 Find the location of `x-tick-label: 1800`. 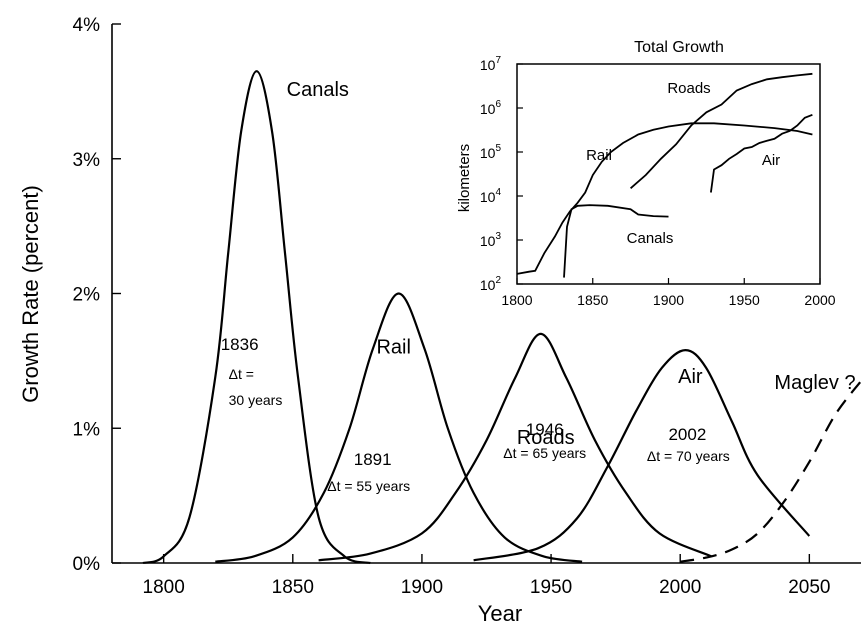

x-tick-label: 1800 is located at coordinates (164, 587).